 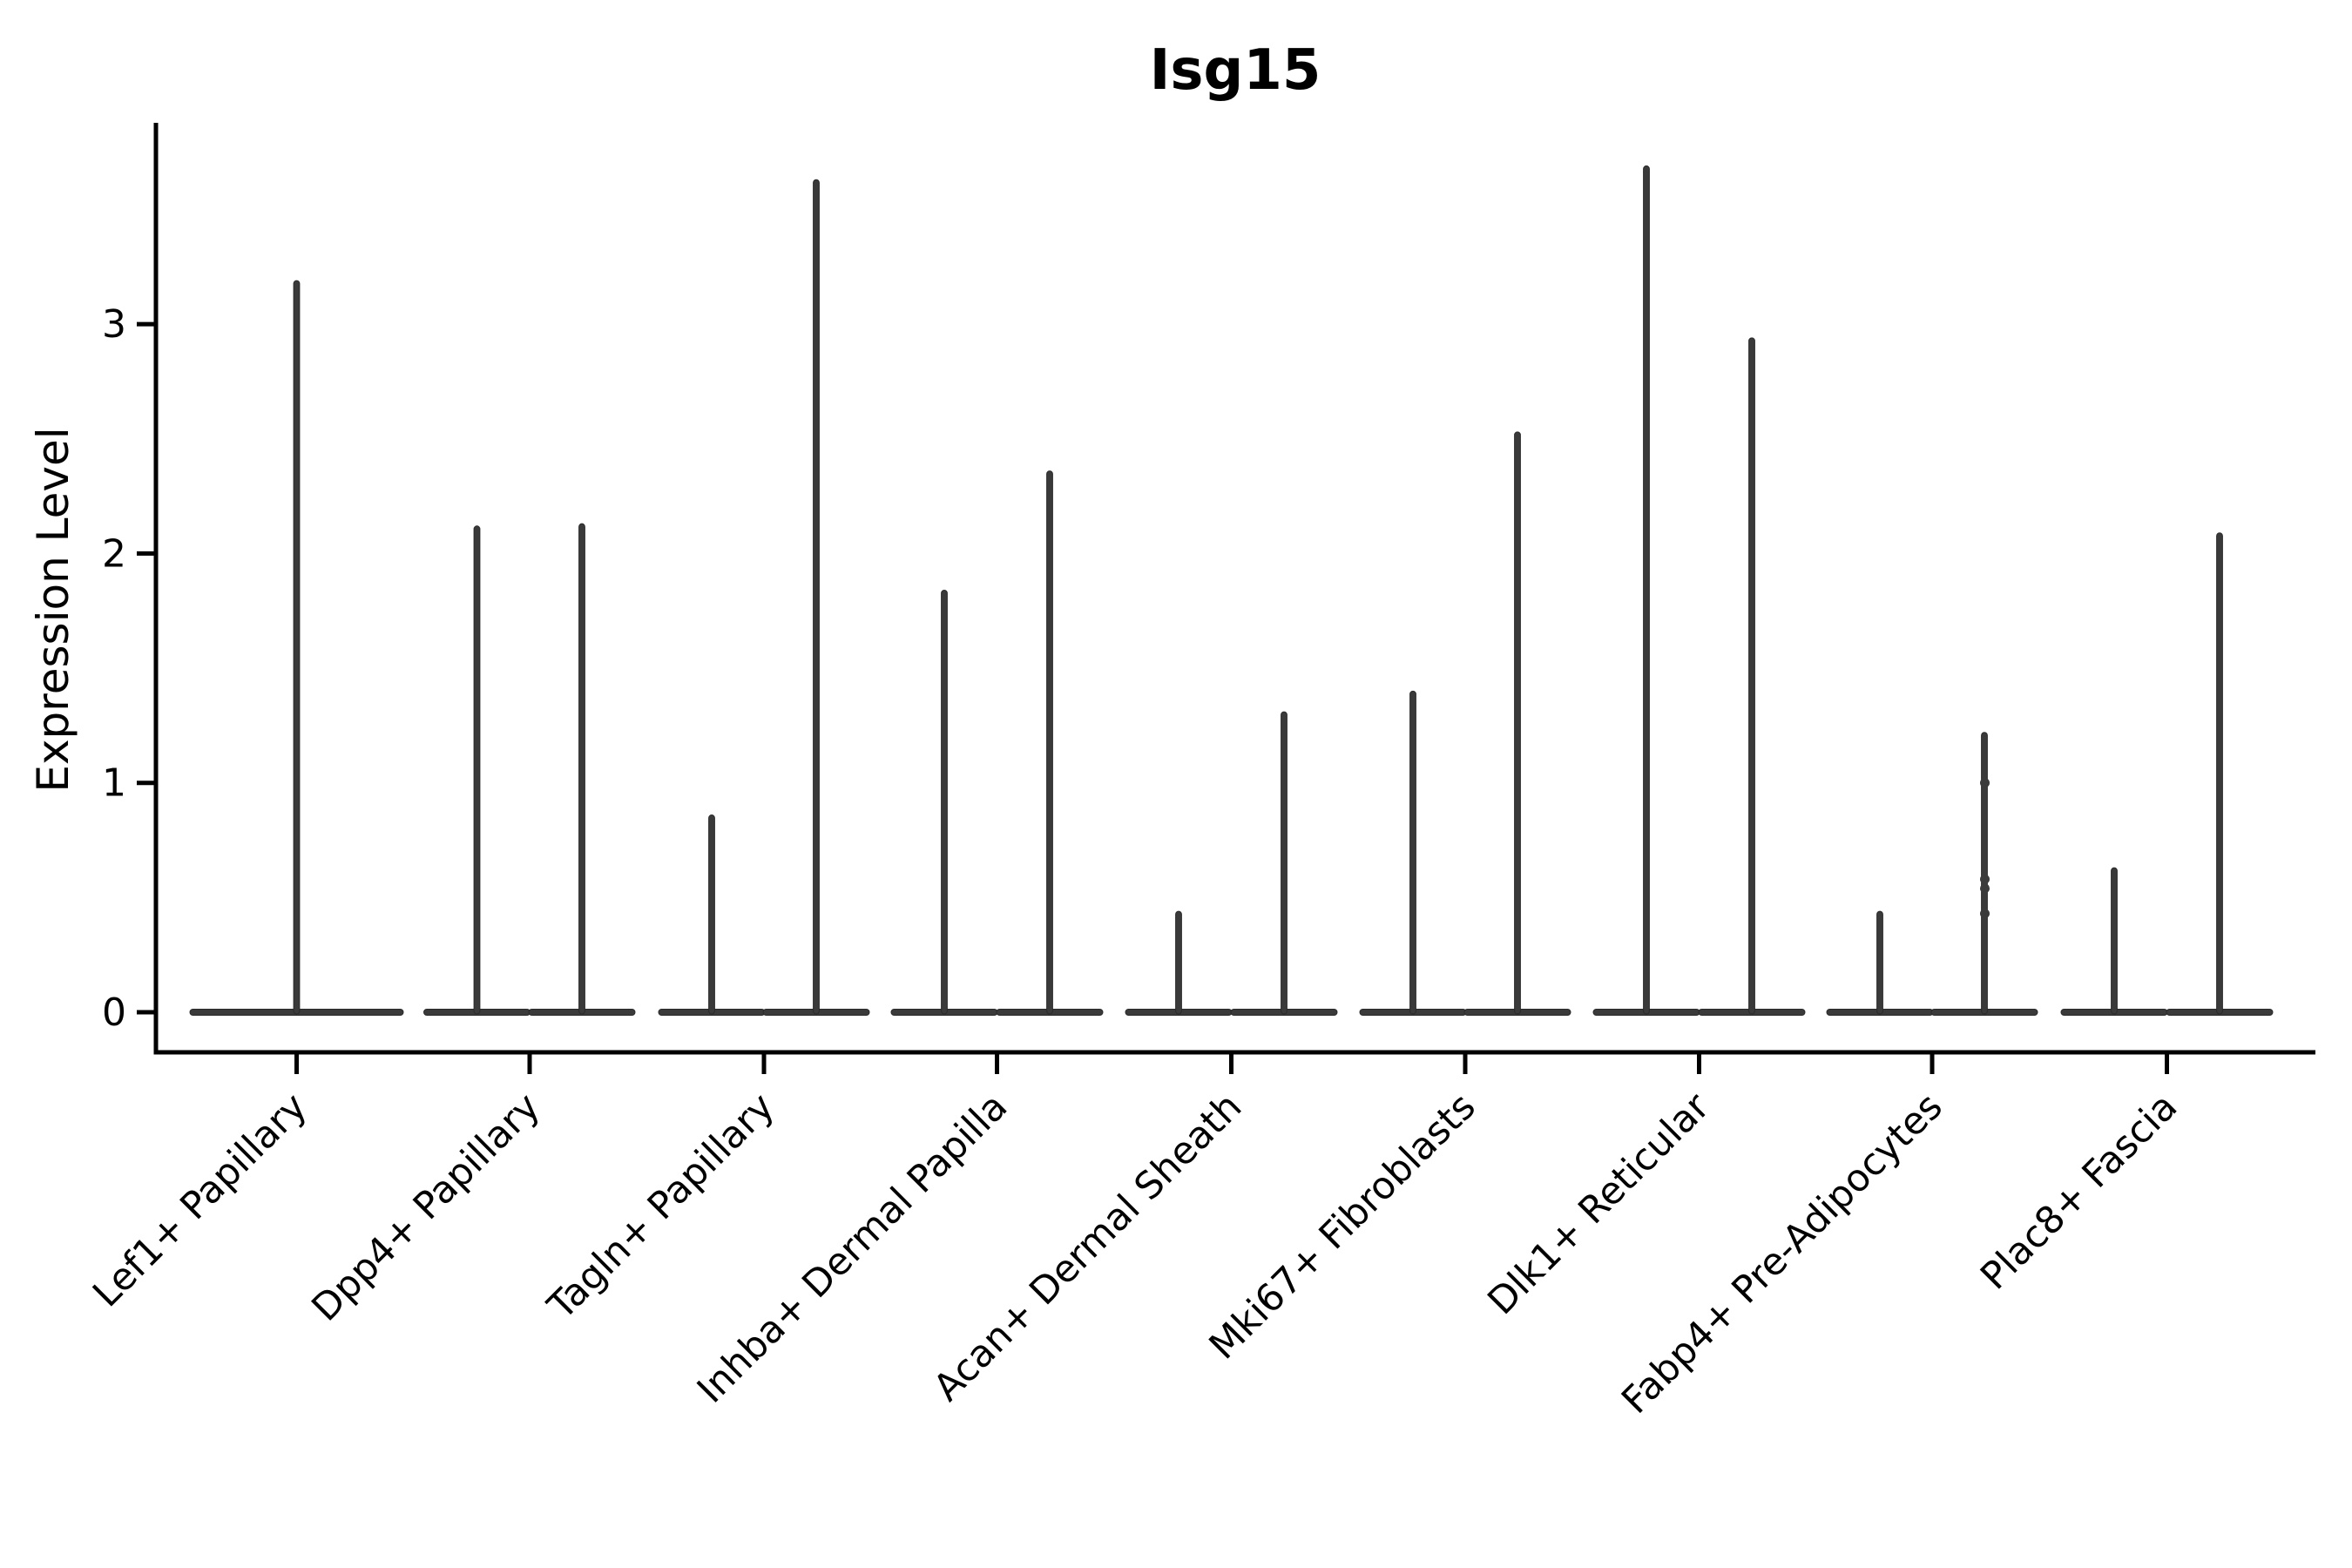 I want to click on y-tick-labels: 0 1 2 3, so click(x=114, y=668).